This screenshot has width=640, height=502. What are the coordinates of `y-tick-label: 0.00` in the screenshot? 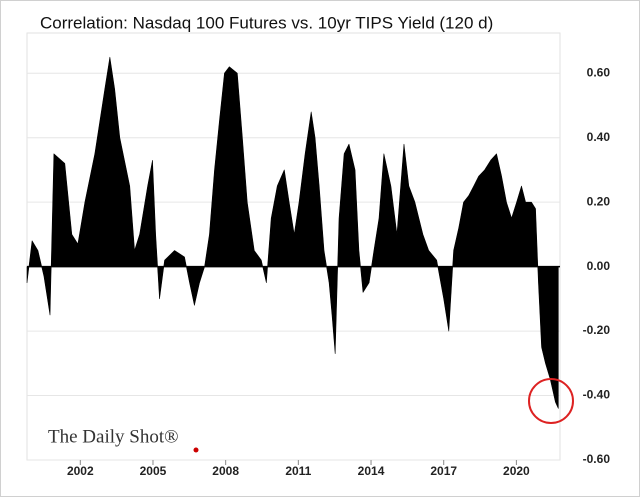 It's located at (599, 266).